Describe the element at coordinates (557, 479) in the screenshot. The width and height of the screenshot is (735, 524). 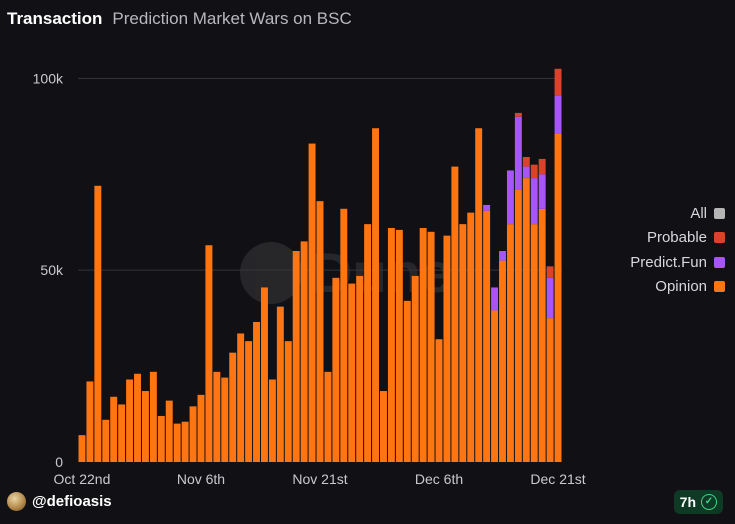
I see `x-tick-label-4: Dec 21st` at that location.